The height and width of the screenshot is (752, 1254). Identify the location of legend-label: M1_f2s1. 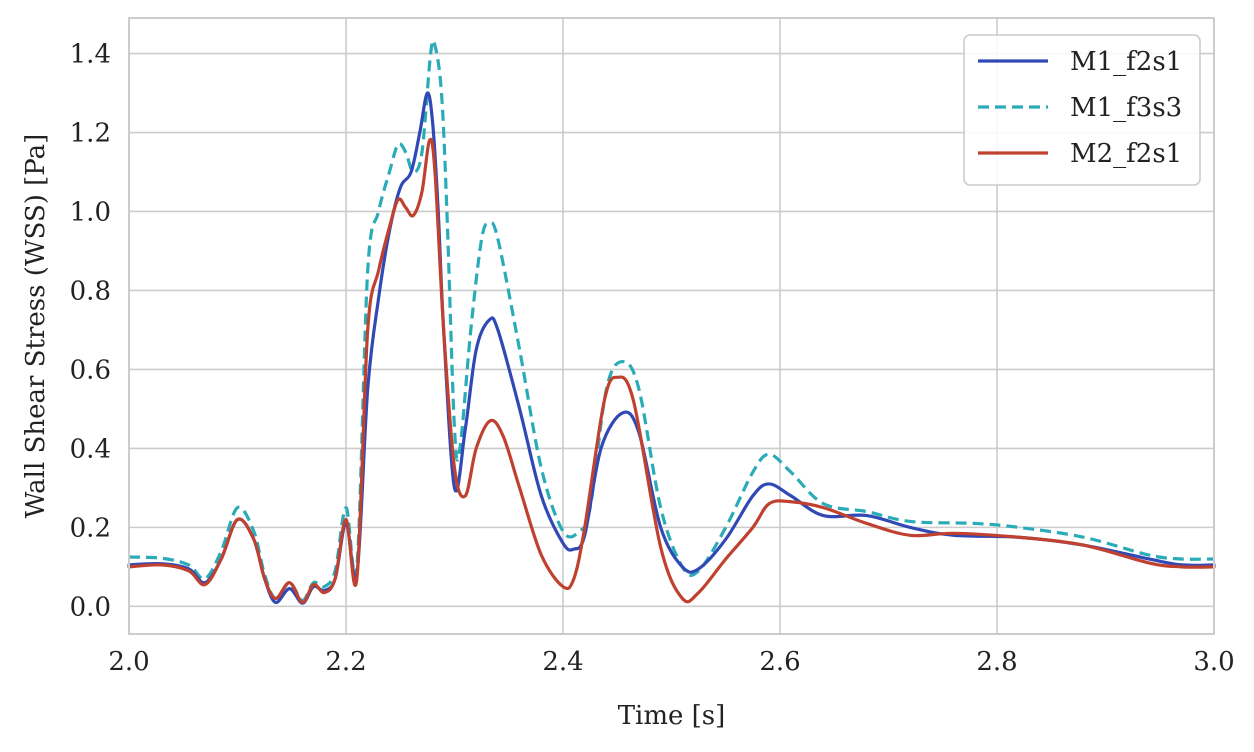
(1126, 62).